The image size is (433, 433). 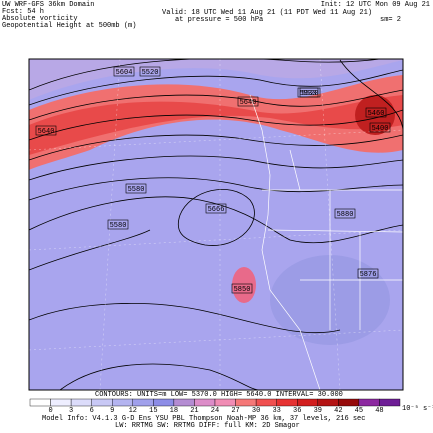 I want to click on colorbar-tick-label: 6, so click(x=92, y=411).